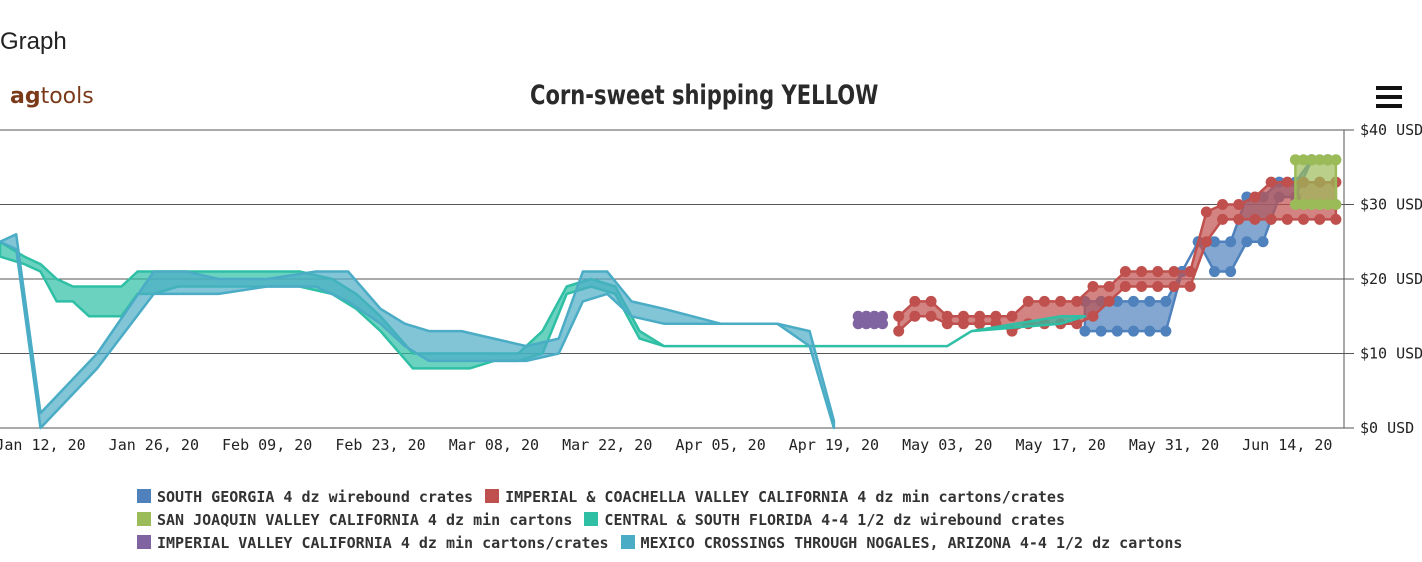 This screenshot has width=1422, height=562. Describe the element at coordinates (154, 445) in the screenshot. I see `x-tick-label: Jan 26, 20` at that location.